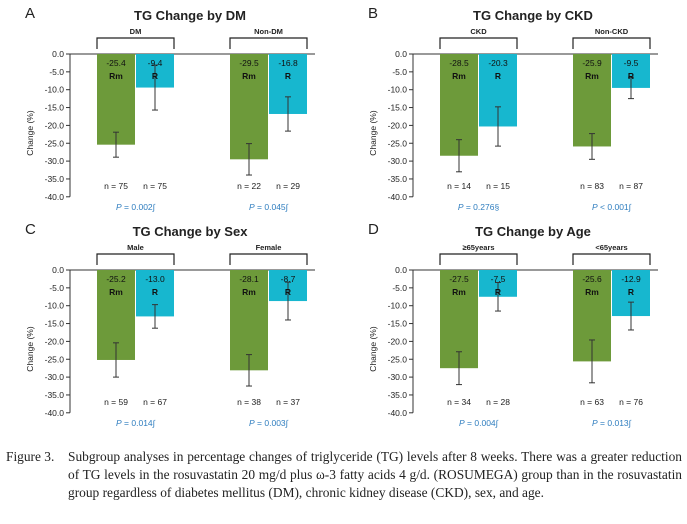  Describe the element at coordinates (116, 402) in the screenshot. I see `n-count: n = 59` at that location.